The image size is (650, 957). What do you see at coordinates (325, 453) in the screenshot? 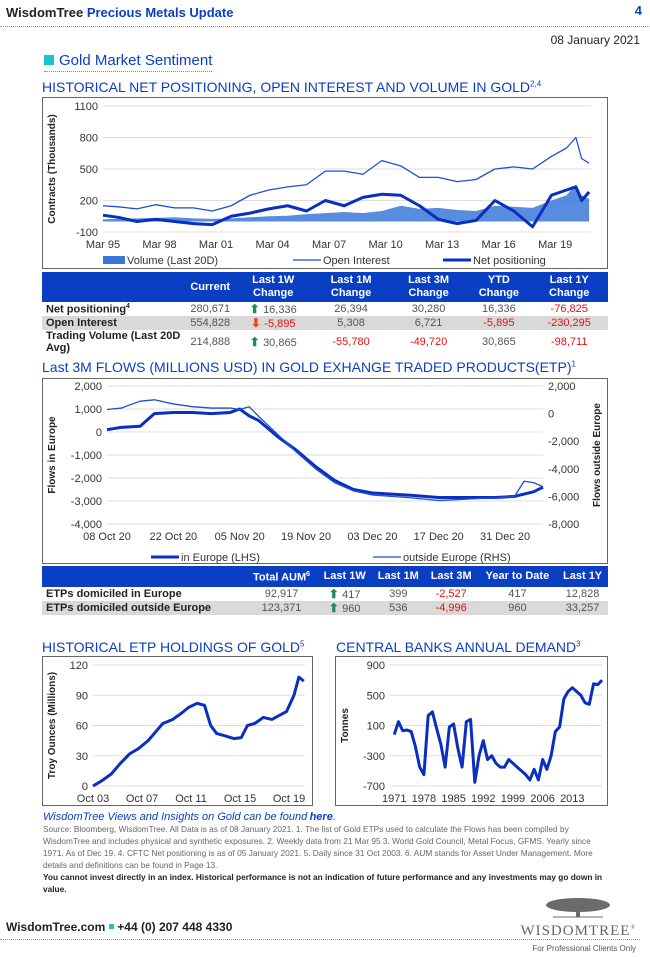
I see `series-line-in-europe-lhs-` at bounding box center [325, 453].